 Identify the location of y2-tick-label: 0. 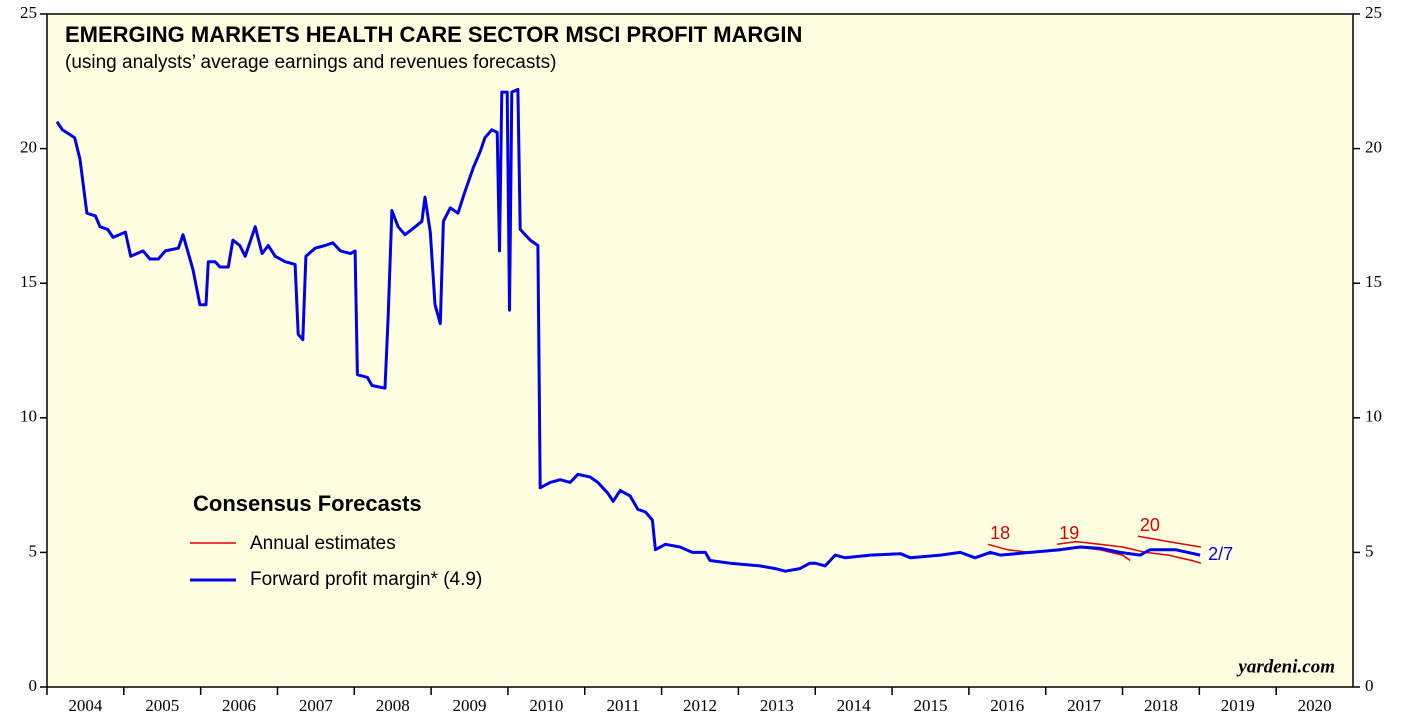
(1369, 685).